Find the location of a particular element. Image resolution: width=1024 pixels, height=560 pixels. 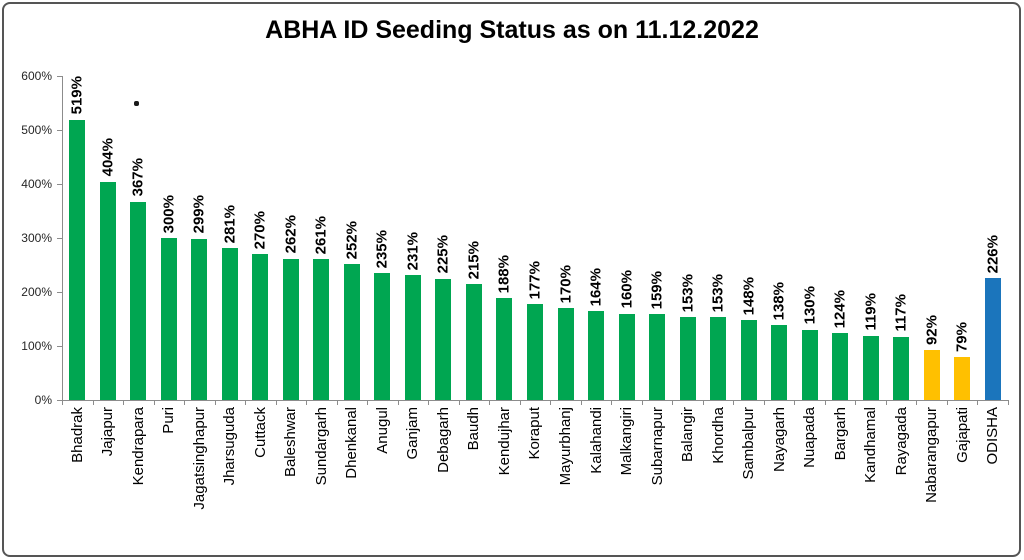

category-label-kandhamal: Kandhamal is located at coordinates (871, 445).